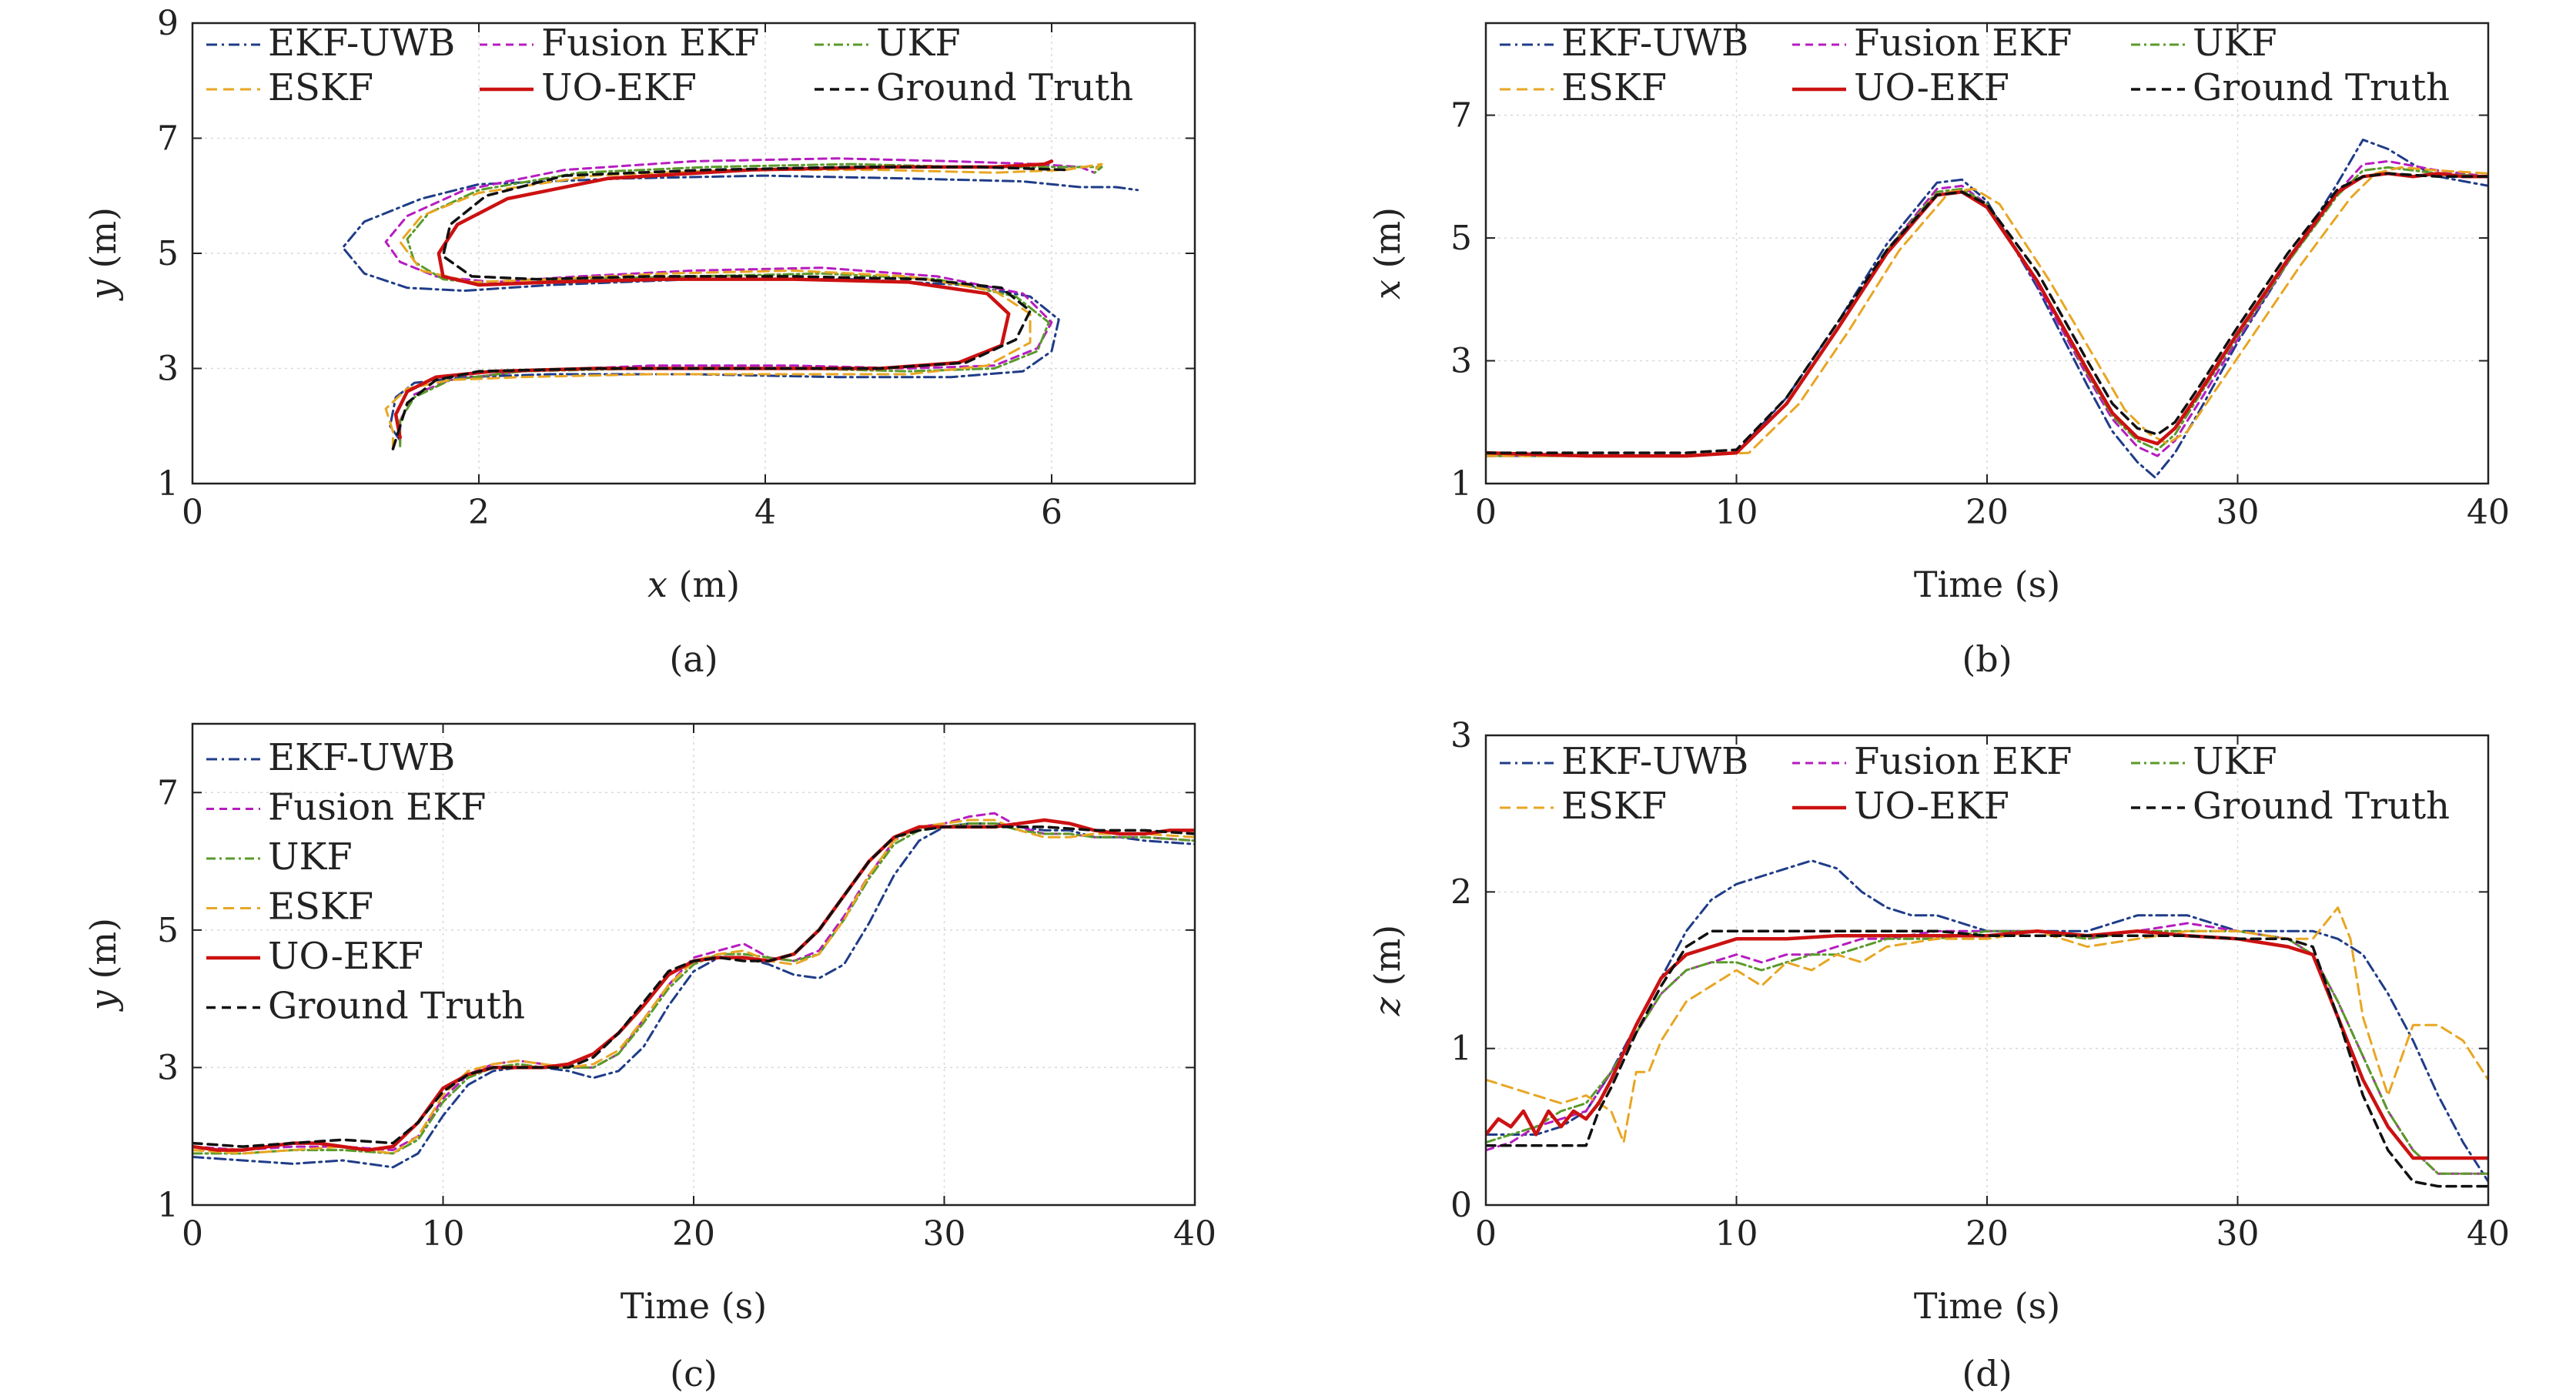  What do you see at coordinates (1736, 1234) in the screenshot?
I see `x-tick-label-d: 10` at bounding box center [1736, 1234].